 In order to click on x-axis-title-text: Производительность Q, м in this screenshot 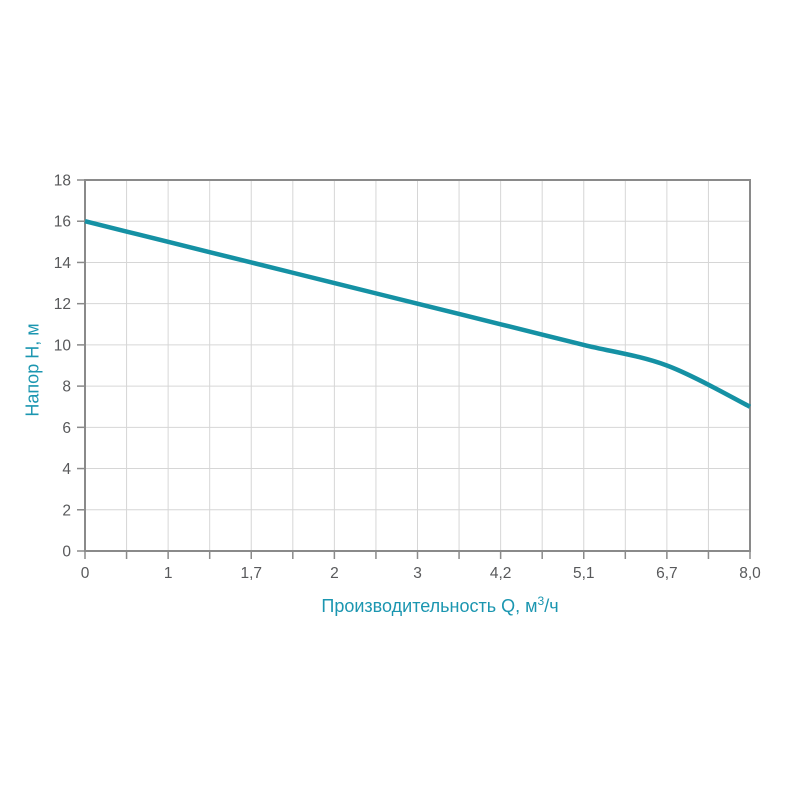, I will do `click(429, 606)`.